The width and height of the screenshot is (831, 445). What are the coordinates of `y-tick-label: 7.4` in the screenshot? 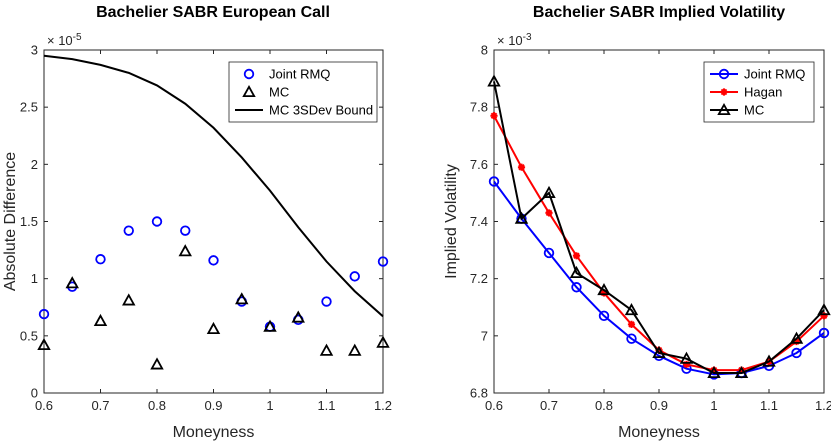 It's located at (479, 221).